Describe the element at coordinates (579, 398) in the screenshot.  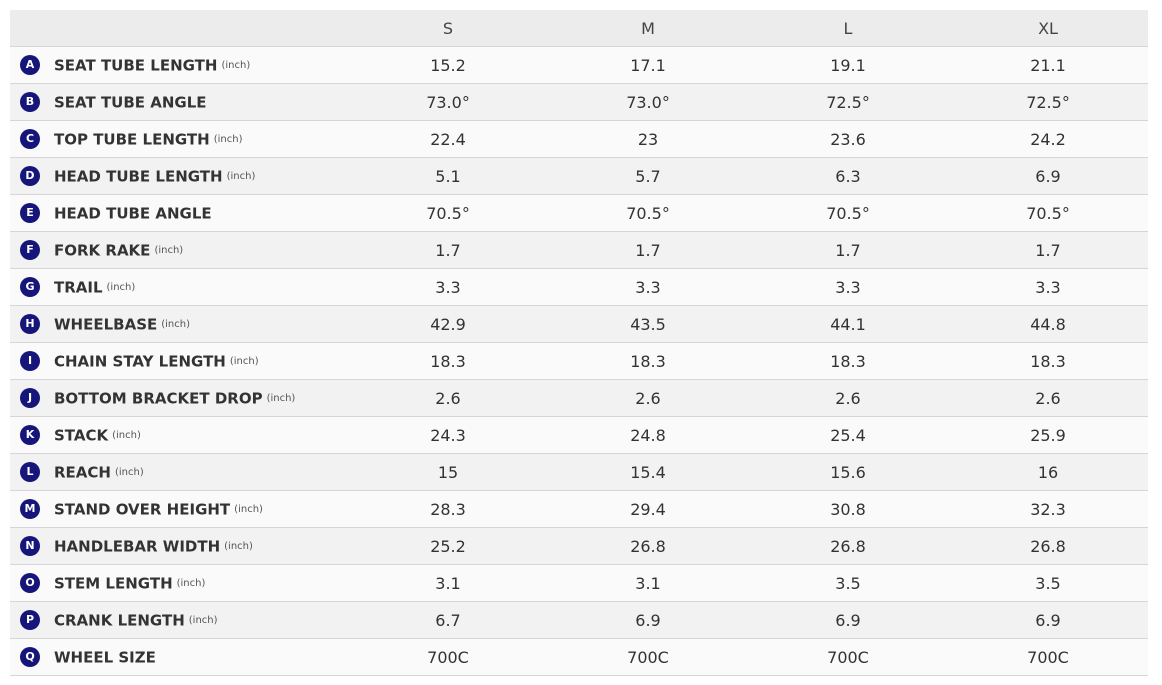
I see `geometry-row: J BOTTOM BRACKET DROP (inch) 2.6 2.6 2.6 2.6` at that location.